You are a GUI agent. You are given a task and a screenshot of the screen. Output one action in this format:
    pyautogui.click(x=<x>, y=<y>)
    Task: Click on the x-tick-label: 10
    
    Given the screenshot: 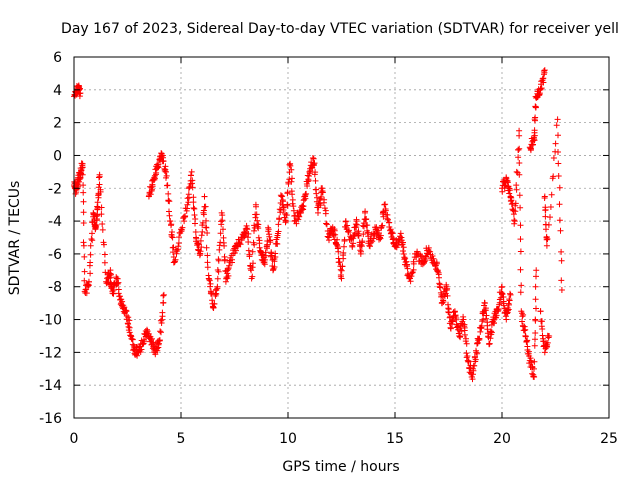 What is the action you would take?
    pyautogui.click(x=288, y=439)
    